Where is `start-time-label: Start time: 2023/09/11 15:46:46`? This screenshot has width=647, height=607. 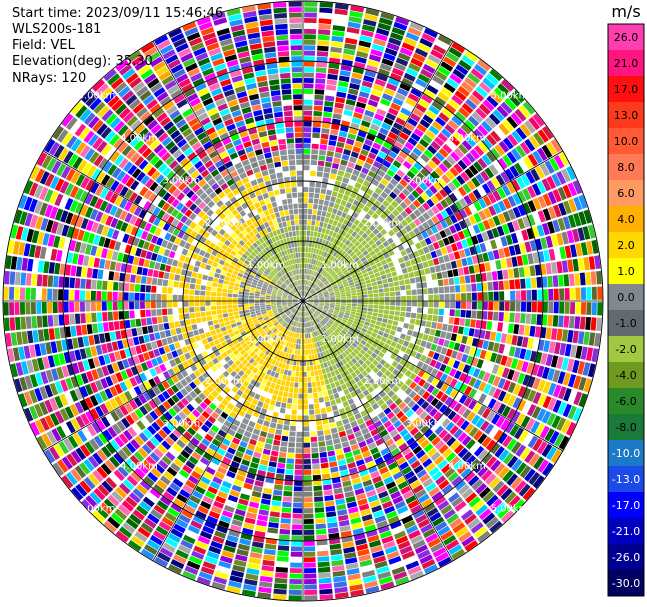
start-time-label: Start time: 2023/09/11 15:46:46 is located at coordinates (118, 13).